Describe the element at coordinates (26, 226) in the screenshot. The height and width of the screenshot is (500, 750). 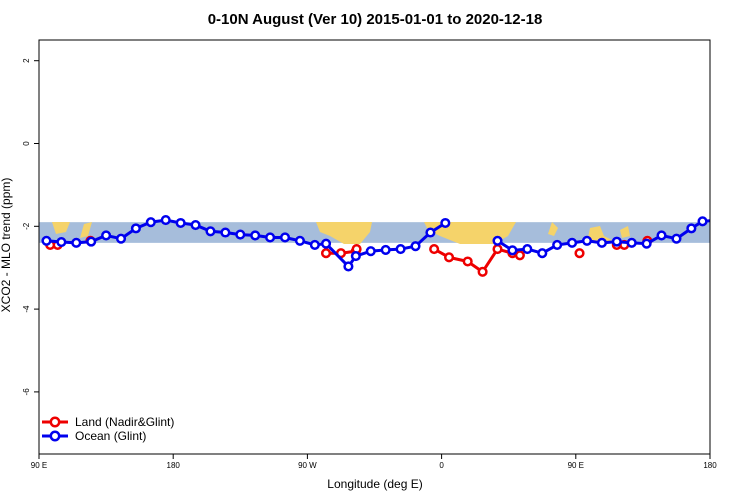
I see `y-tick-label: -2` at that location.